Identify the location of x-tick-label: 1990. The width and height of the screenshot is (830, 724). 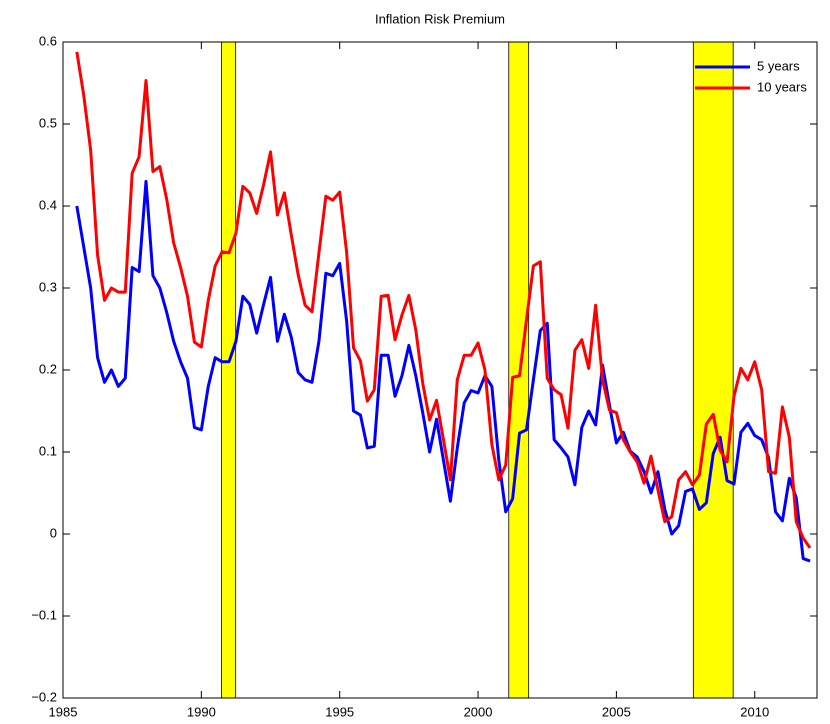
(201, 711).